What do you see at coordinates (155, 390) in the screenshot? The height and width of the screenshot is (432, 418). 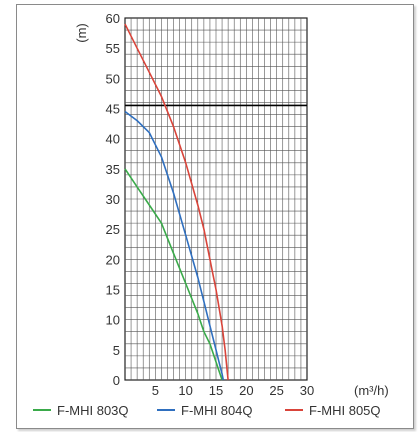 I see `x-tick-label: 5` at bounding box center [155, 390].